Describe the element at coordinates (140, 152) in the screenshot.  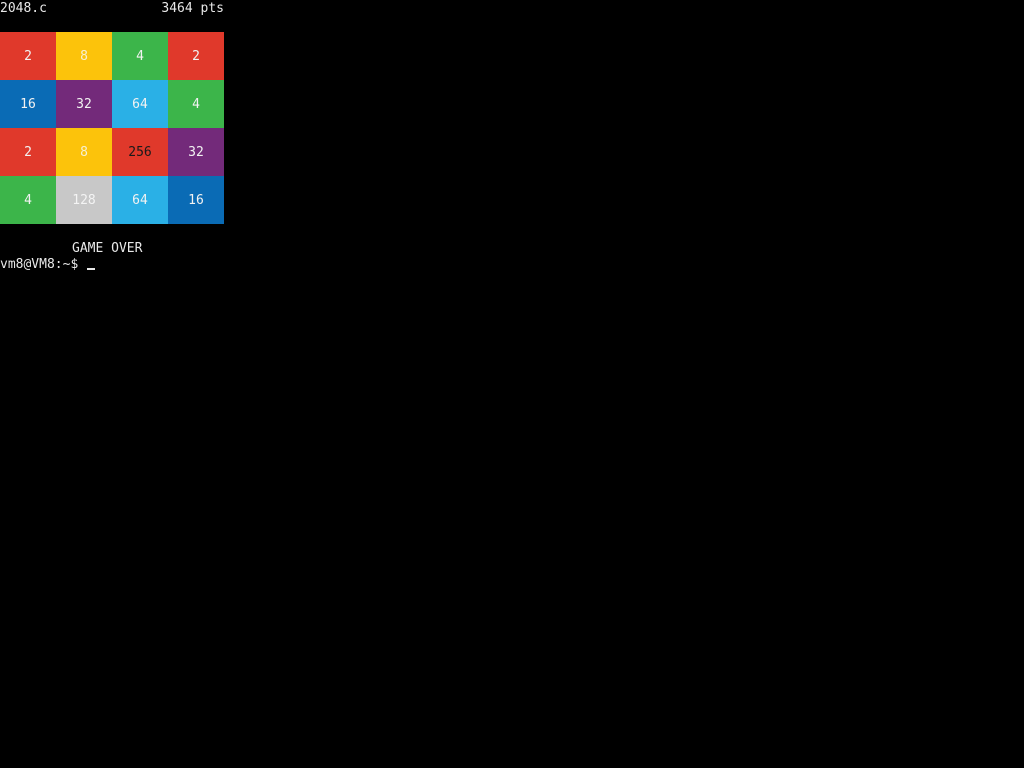
I see `tile: 256` at that location.